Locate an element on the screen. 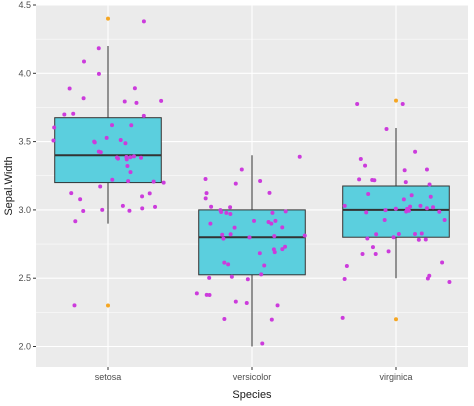 Image resolution: width=474 pixels, height=406 pixels. x-tick-label: setosa is located at coordinates (108, 377).